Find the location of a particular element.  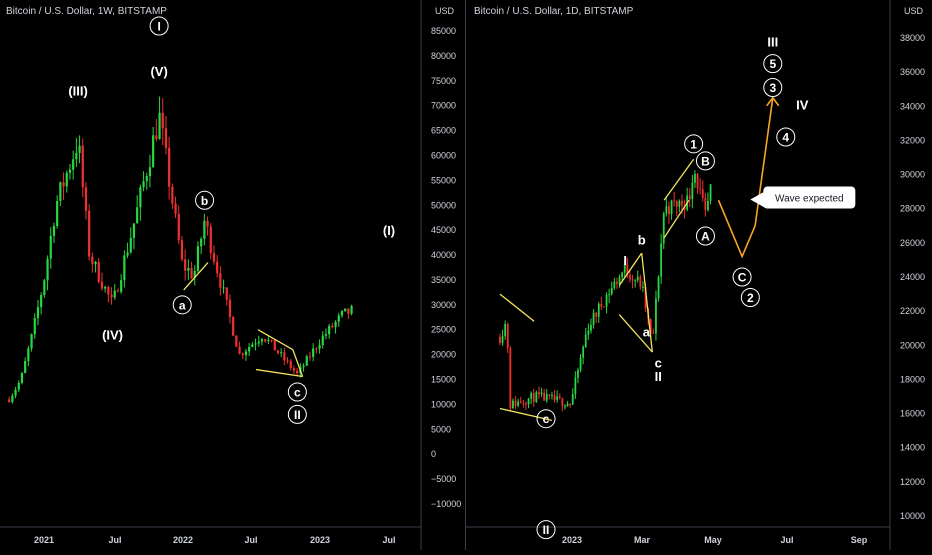

wave-label: (V) is located at coordinates (158, 71).